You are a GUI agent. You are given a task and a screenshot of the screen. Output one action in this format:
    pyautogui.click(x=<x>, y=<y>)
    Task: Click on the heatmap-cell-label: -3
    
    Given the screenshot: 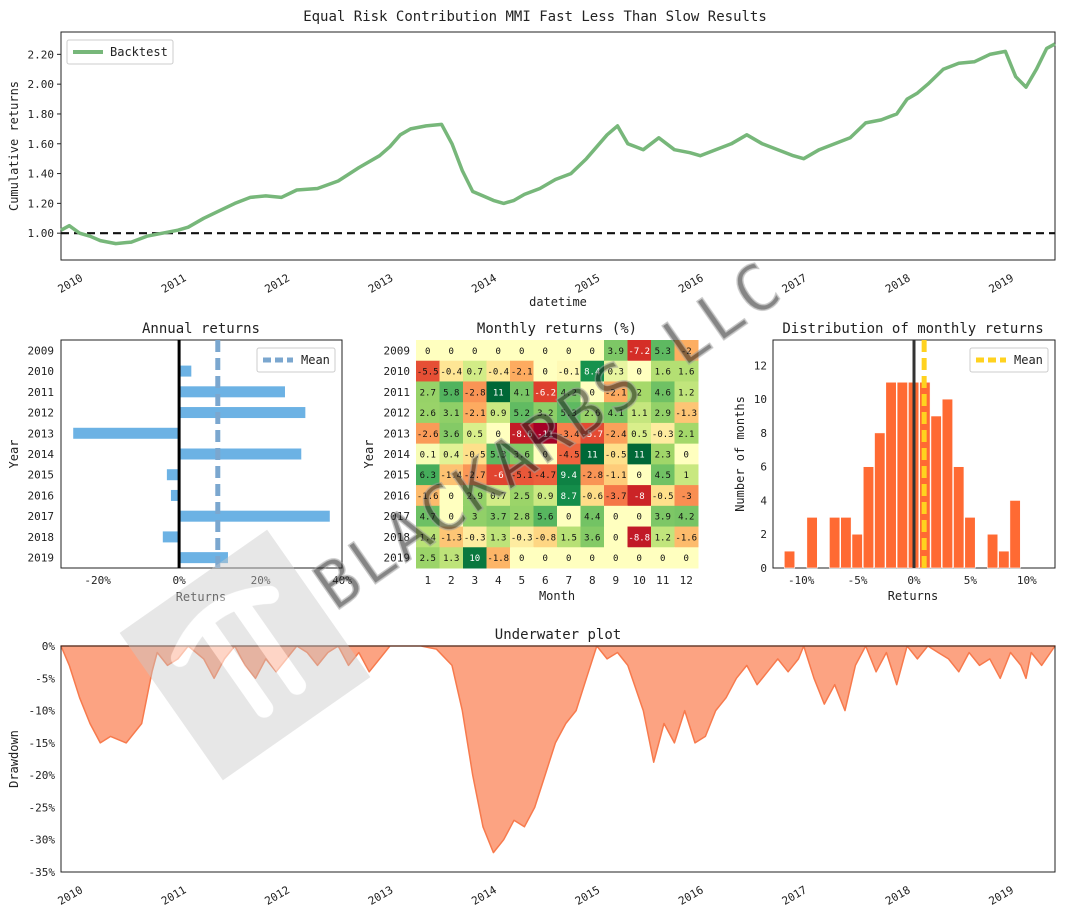 What is the action you would take?
    pyautogui.click(x=686, y=497)
    